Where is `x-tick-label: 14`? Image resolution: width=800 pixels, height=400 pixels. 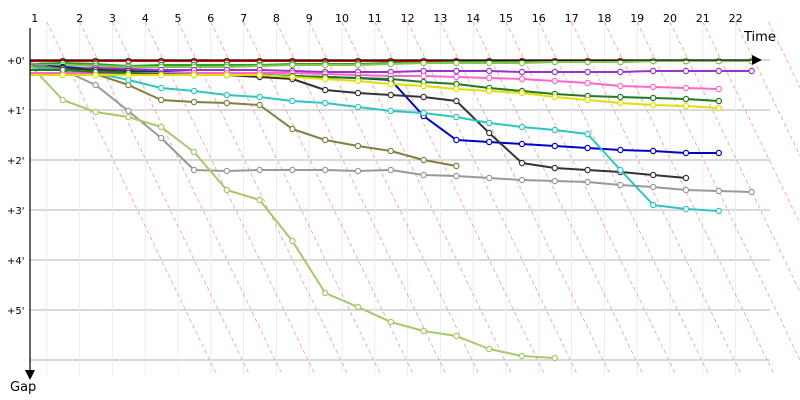 x-tick-label: 14 is located at coordinates (473, 18).